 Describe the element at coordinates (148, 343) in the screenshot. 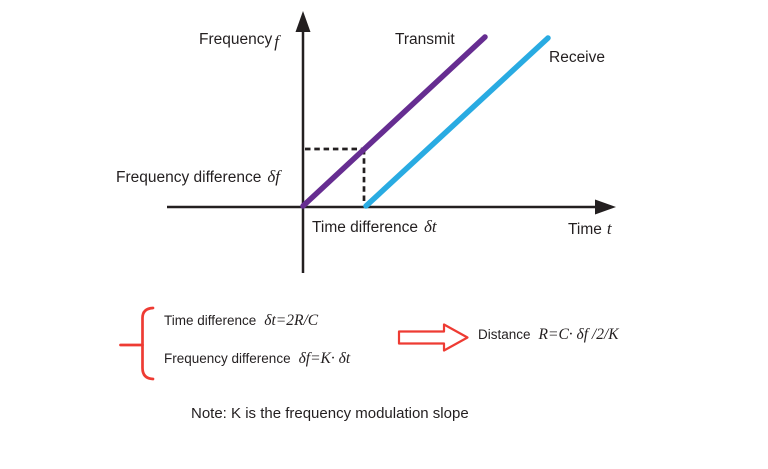

I see `equations-brace` at that location.